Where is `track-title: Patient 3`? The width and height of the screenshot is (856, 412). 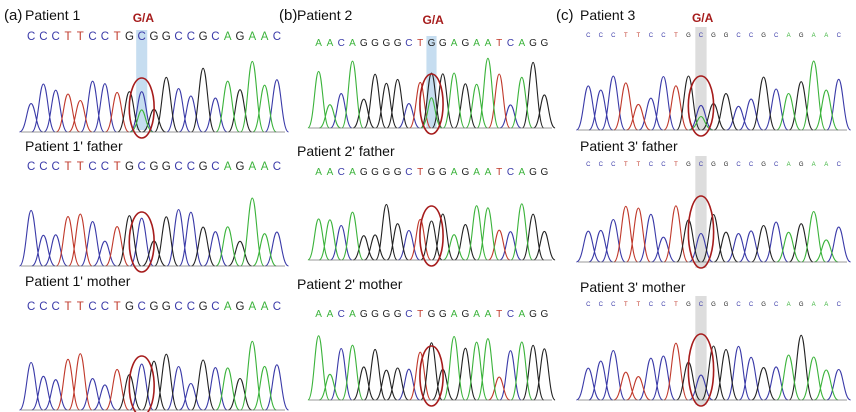
track-title: Patient 3 is located at coordinates (607, 15).